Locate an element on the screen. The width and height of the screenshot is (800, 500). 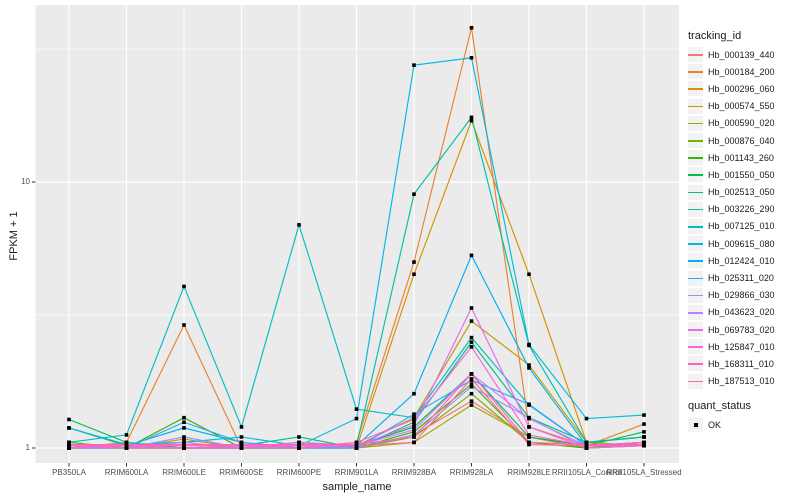
legend-entry-label: Hb_125847_010 is located at coordinates (741, 346).